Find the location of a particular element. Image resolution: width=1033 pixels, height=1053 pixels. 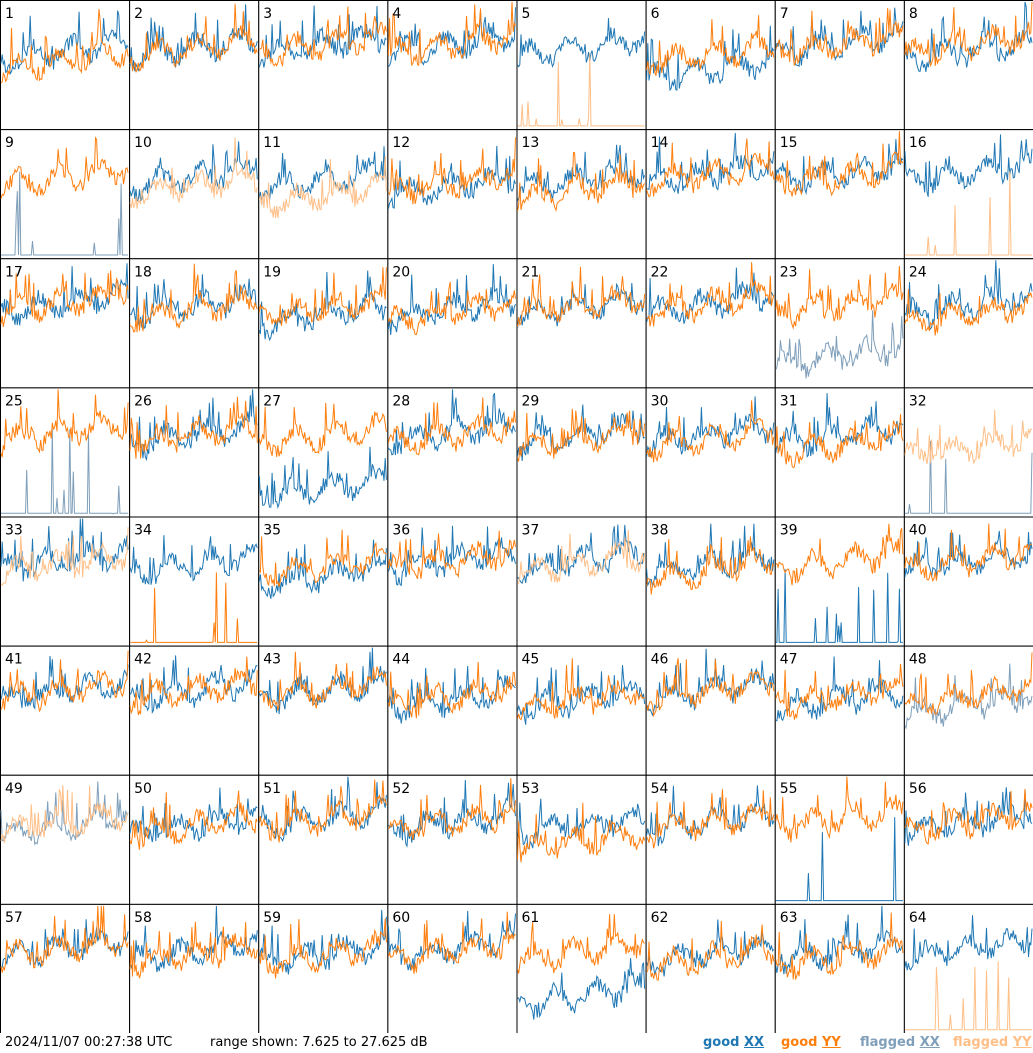

legend-flagged-xx-pol: XX is located at coordinates (929, 1042).